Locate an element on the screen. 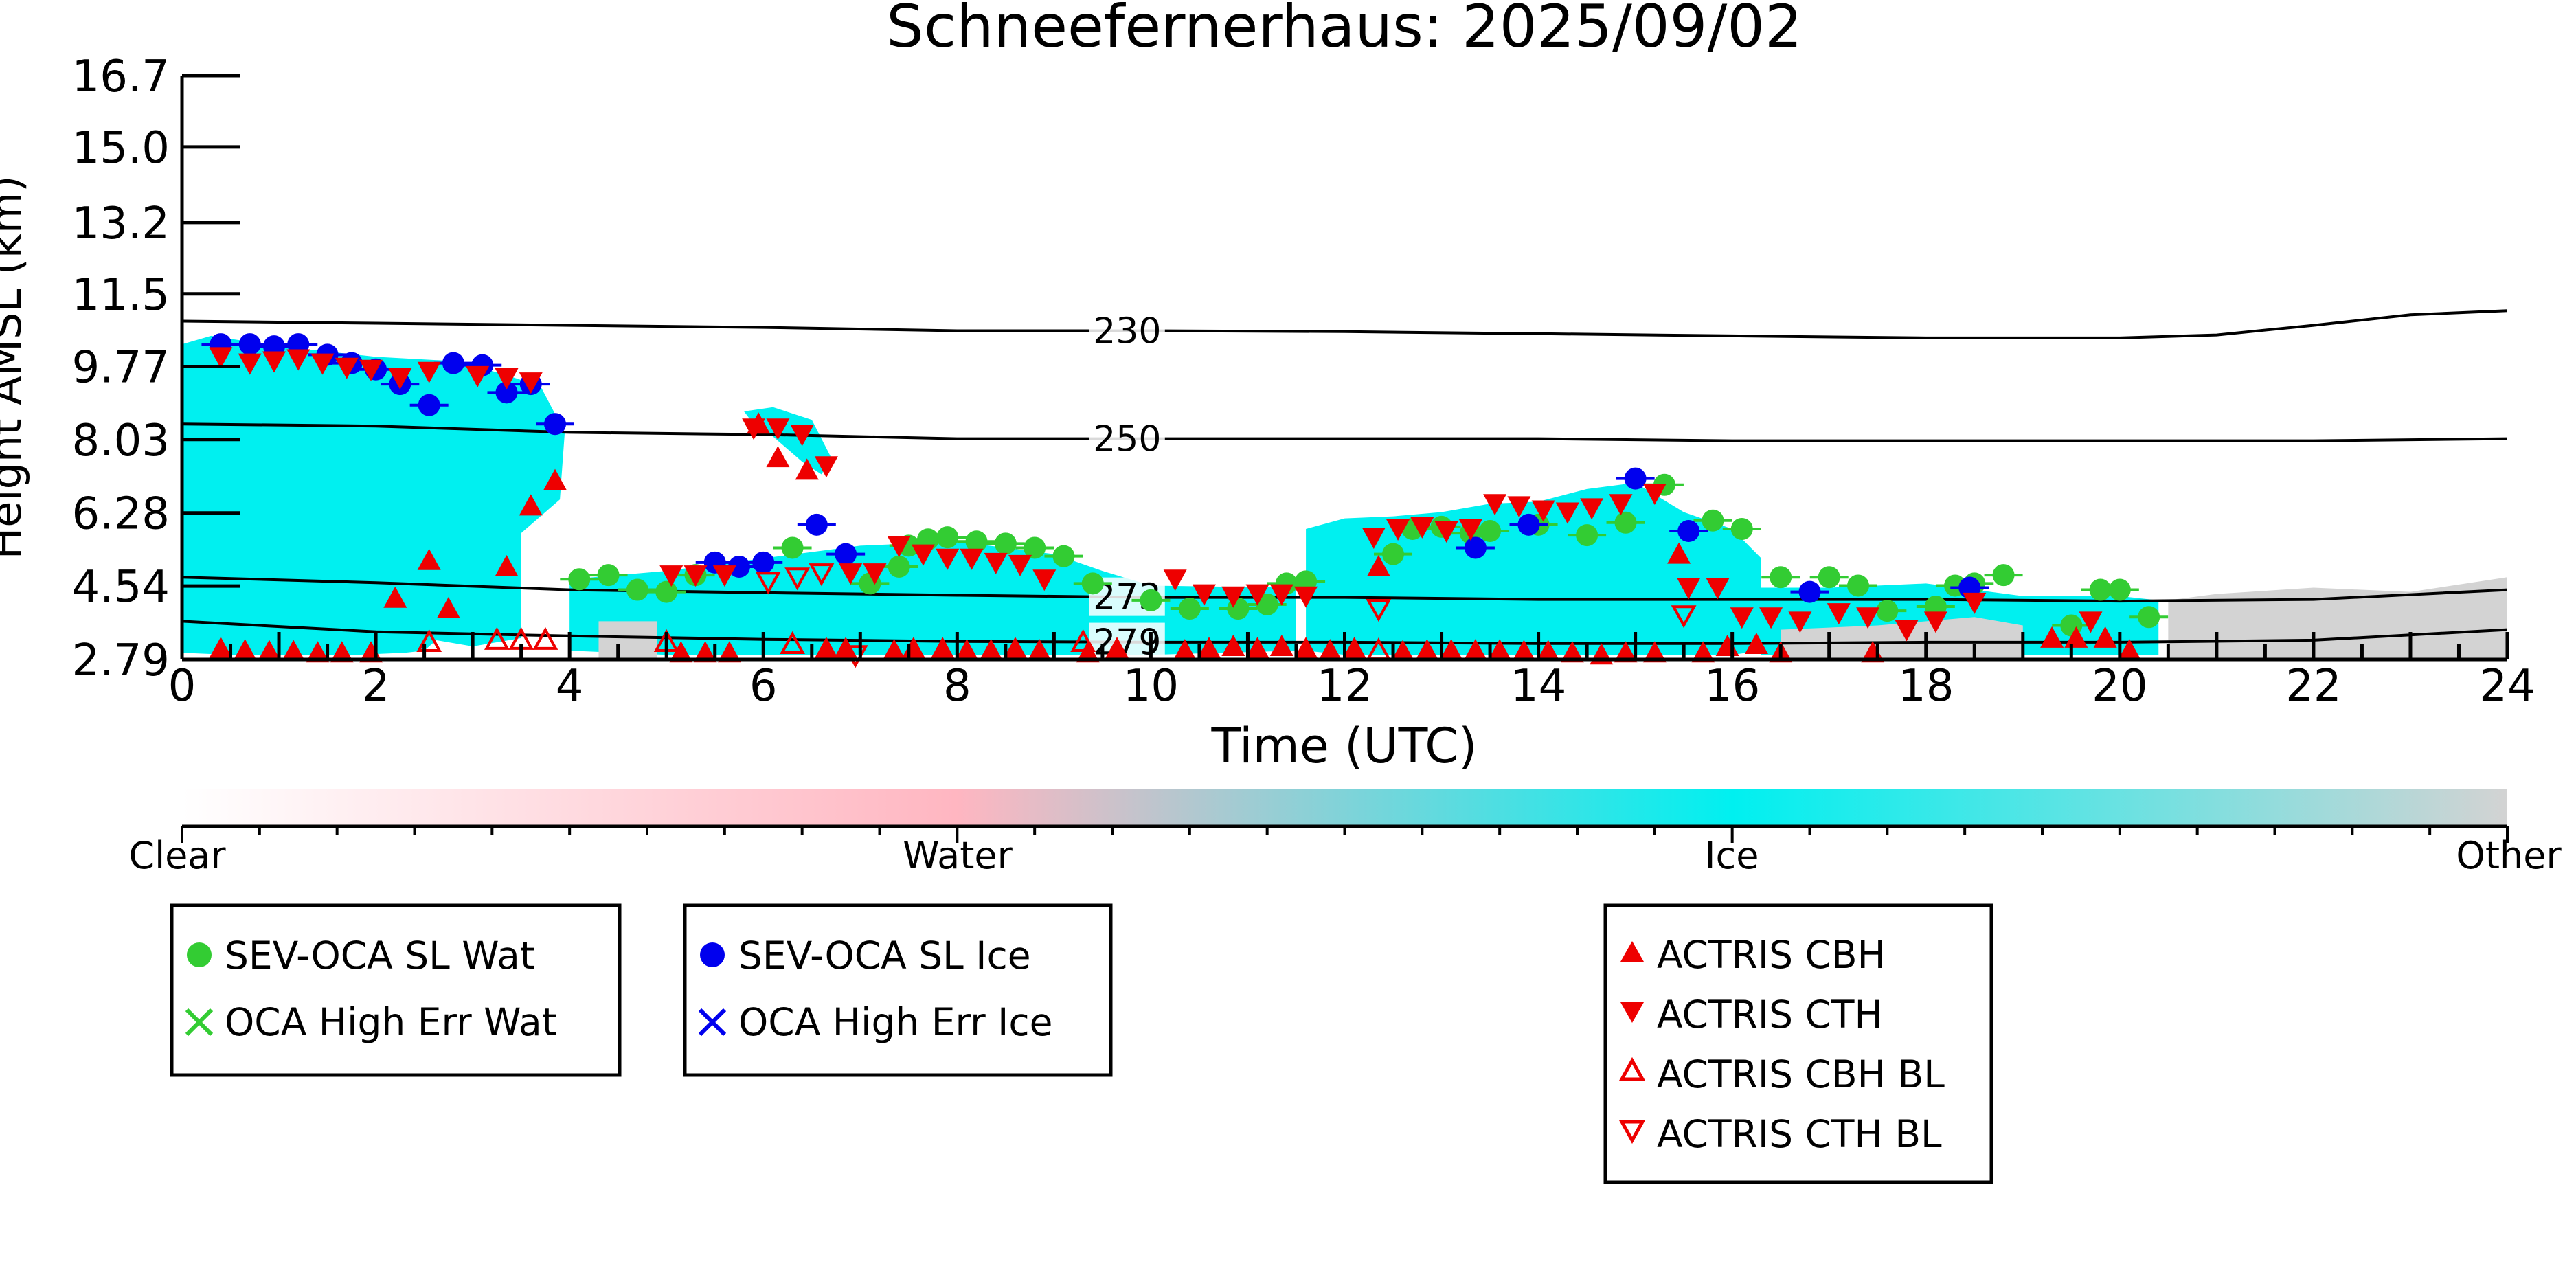  x-tick-label: 2 is located at coordinates (376, 686).